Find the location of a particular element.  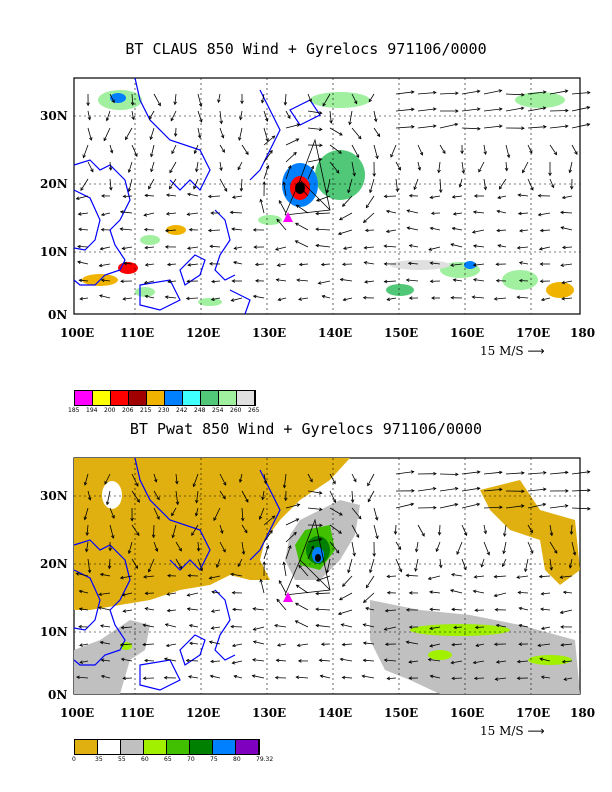

panel1-xtick-150e: 150E is located at coordinates (401, 333).